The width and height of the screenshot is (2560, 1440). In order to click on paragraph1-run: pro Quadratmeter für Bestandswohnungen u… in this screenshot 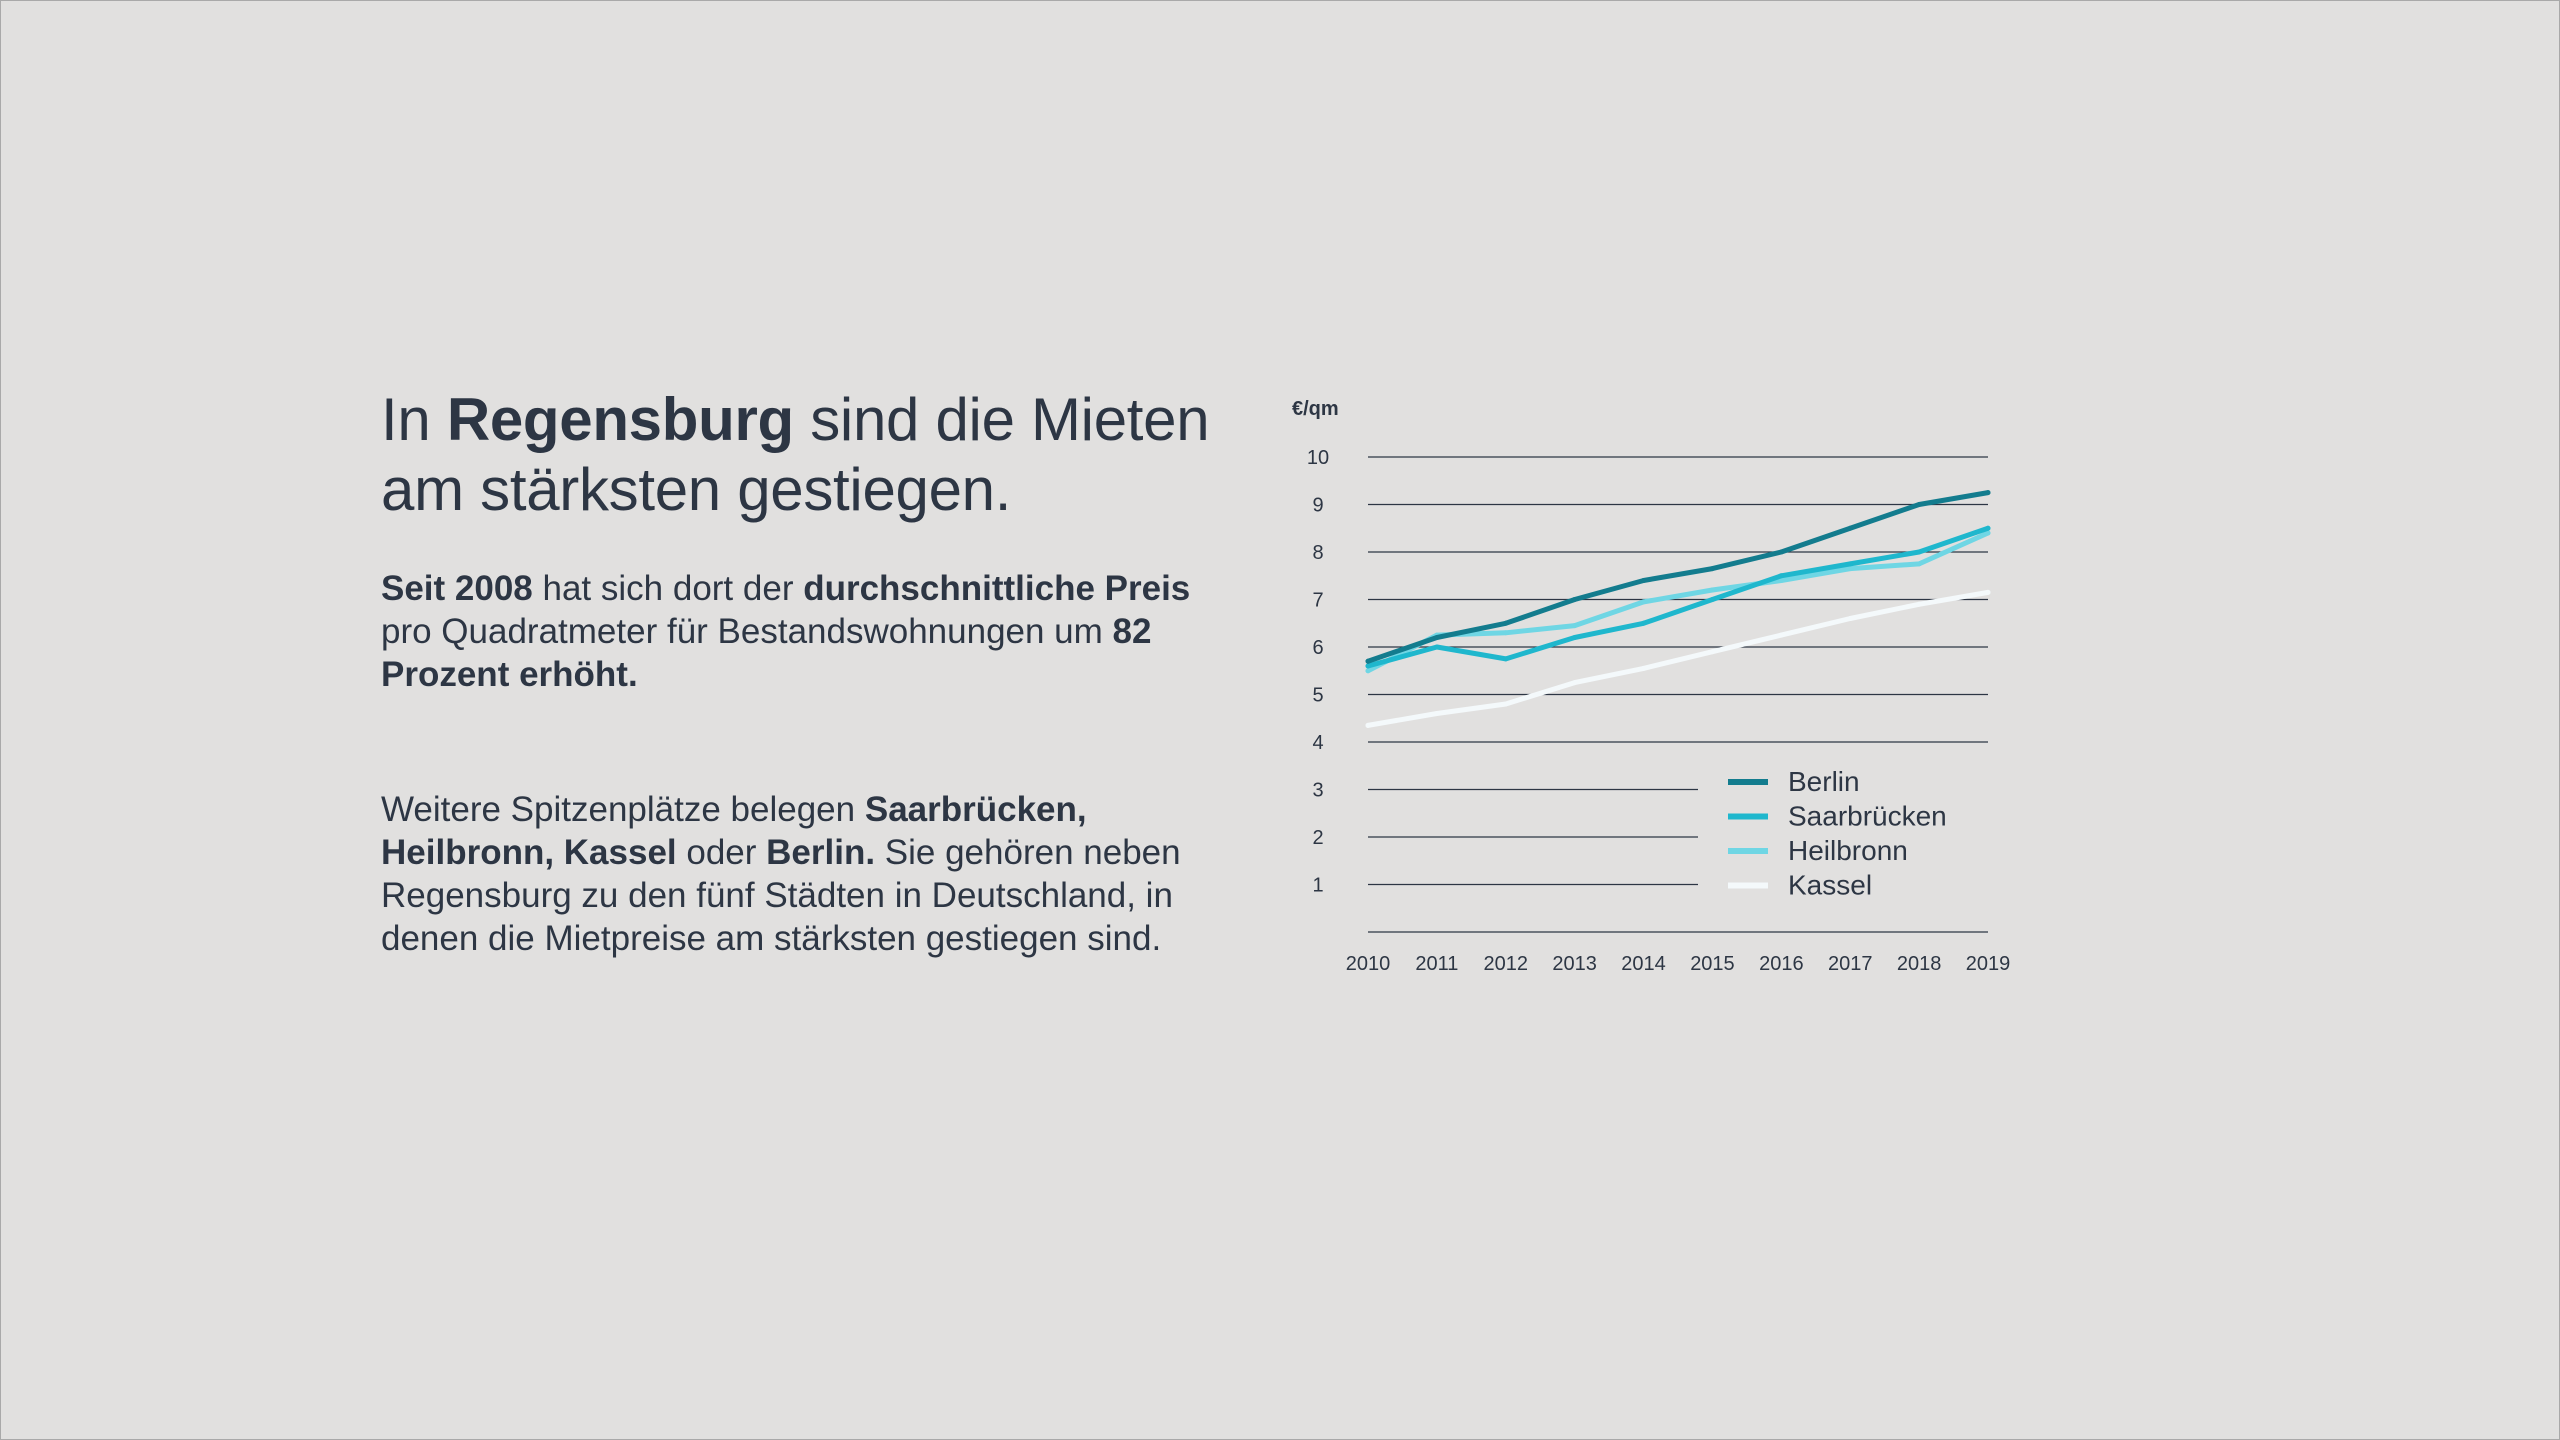, I will do `click(747, 631)`.